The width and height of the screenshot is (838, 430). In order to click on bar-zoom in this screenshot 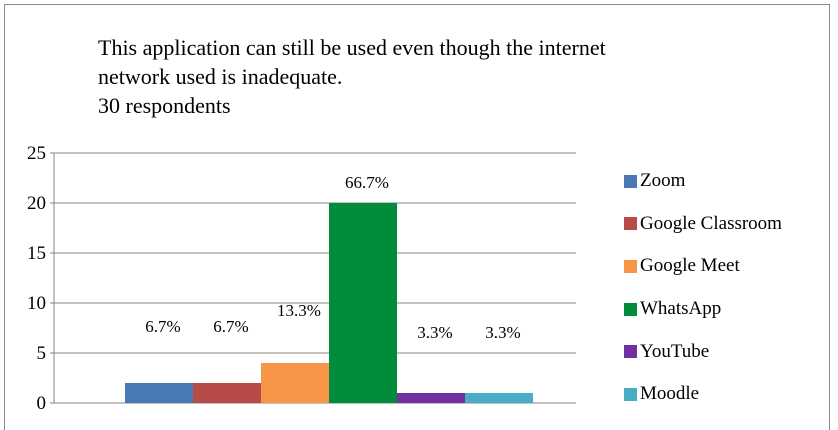, I will do `click(159, 393)`.